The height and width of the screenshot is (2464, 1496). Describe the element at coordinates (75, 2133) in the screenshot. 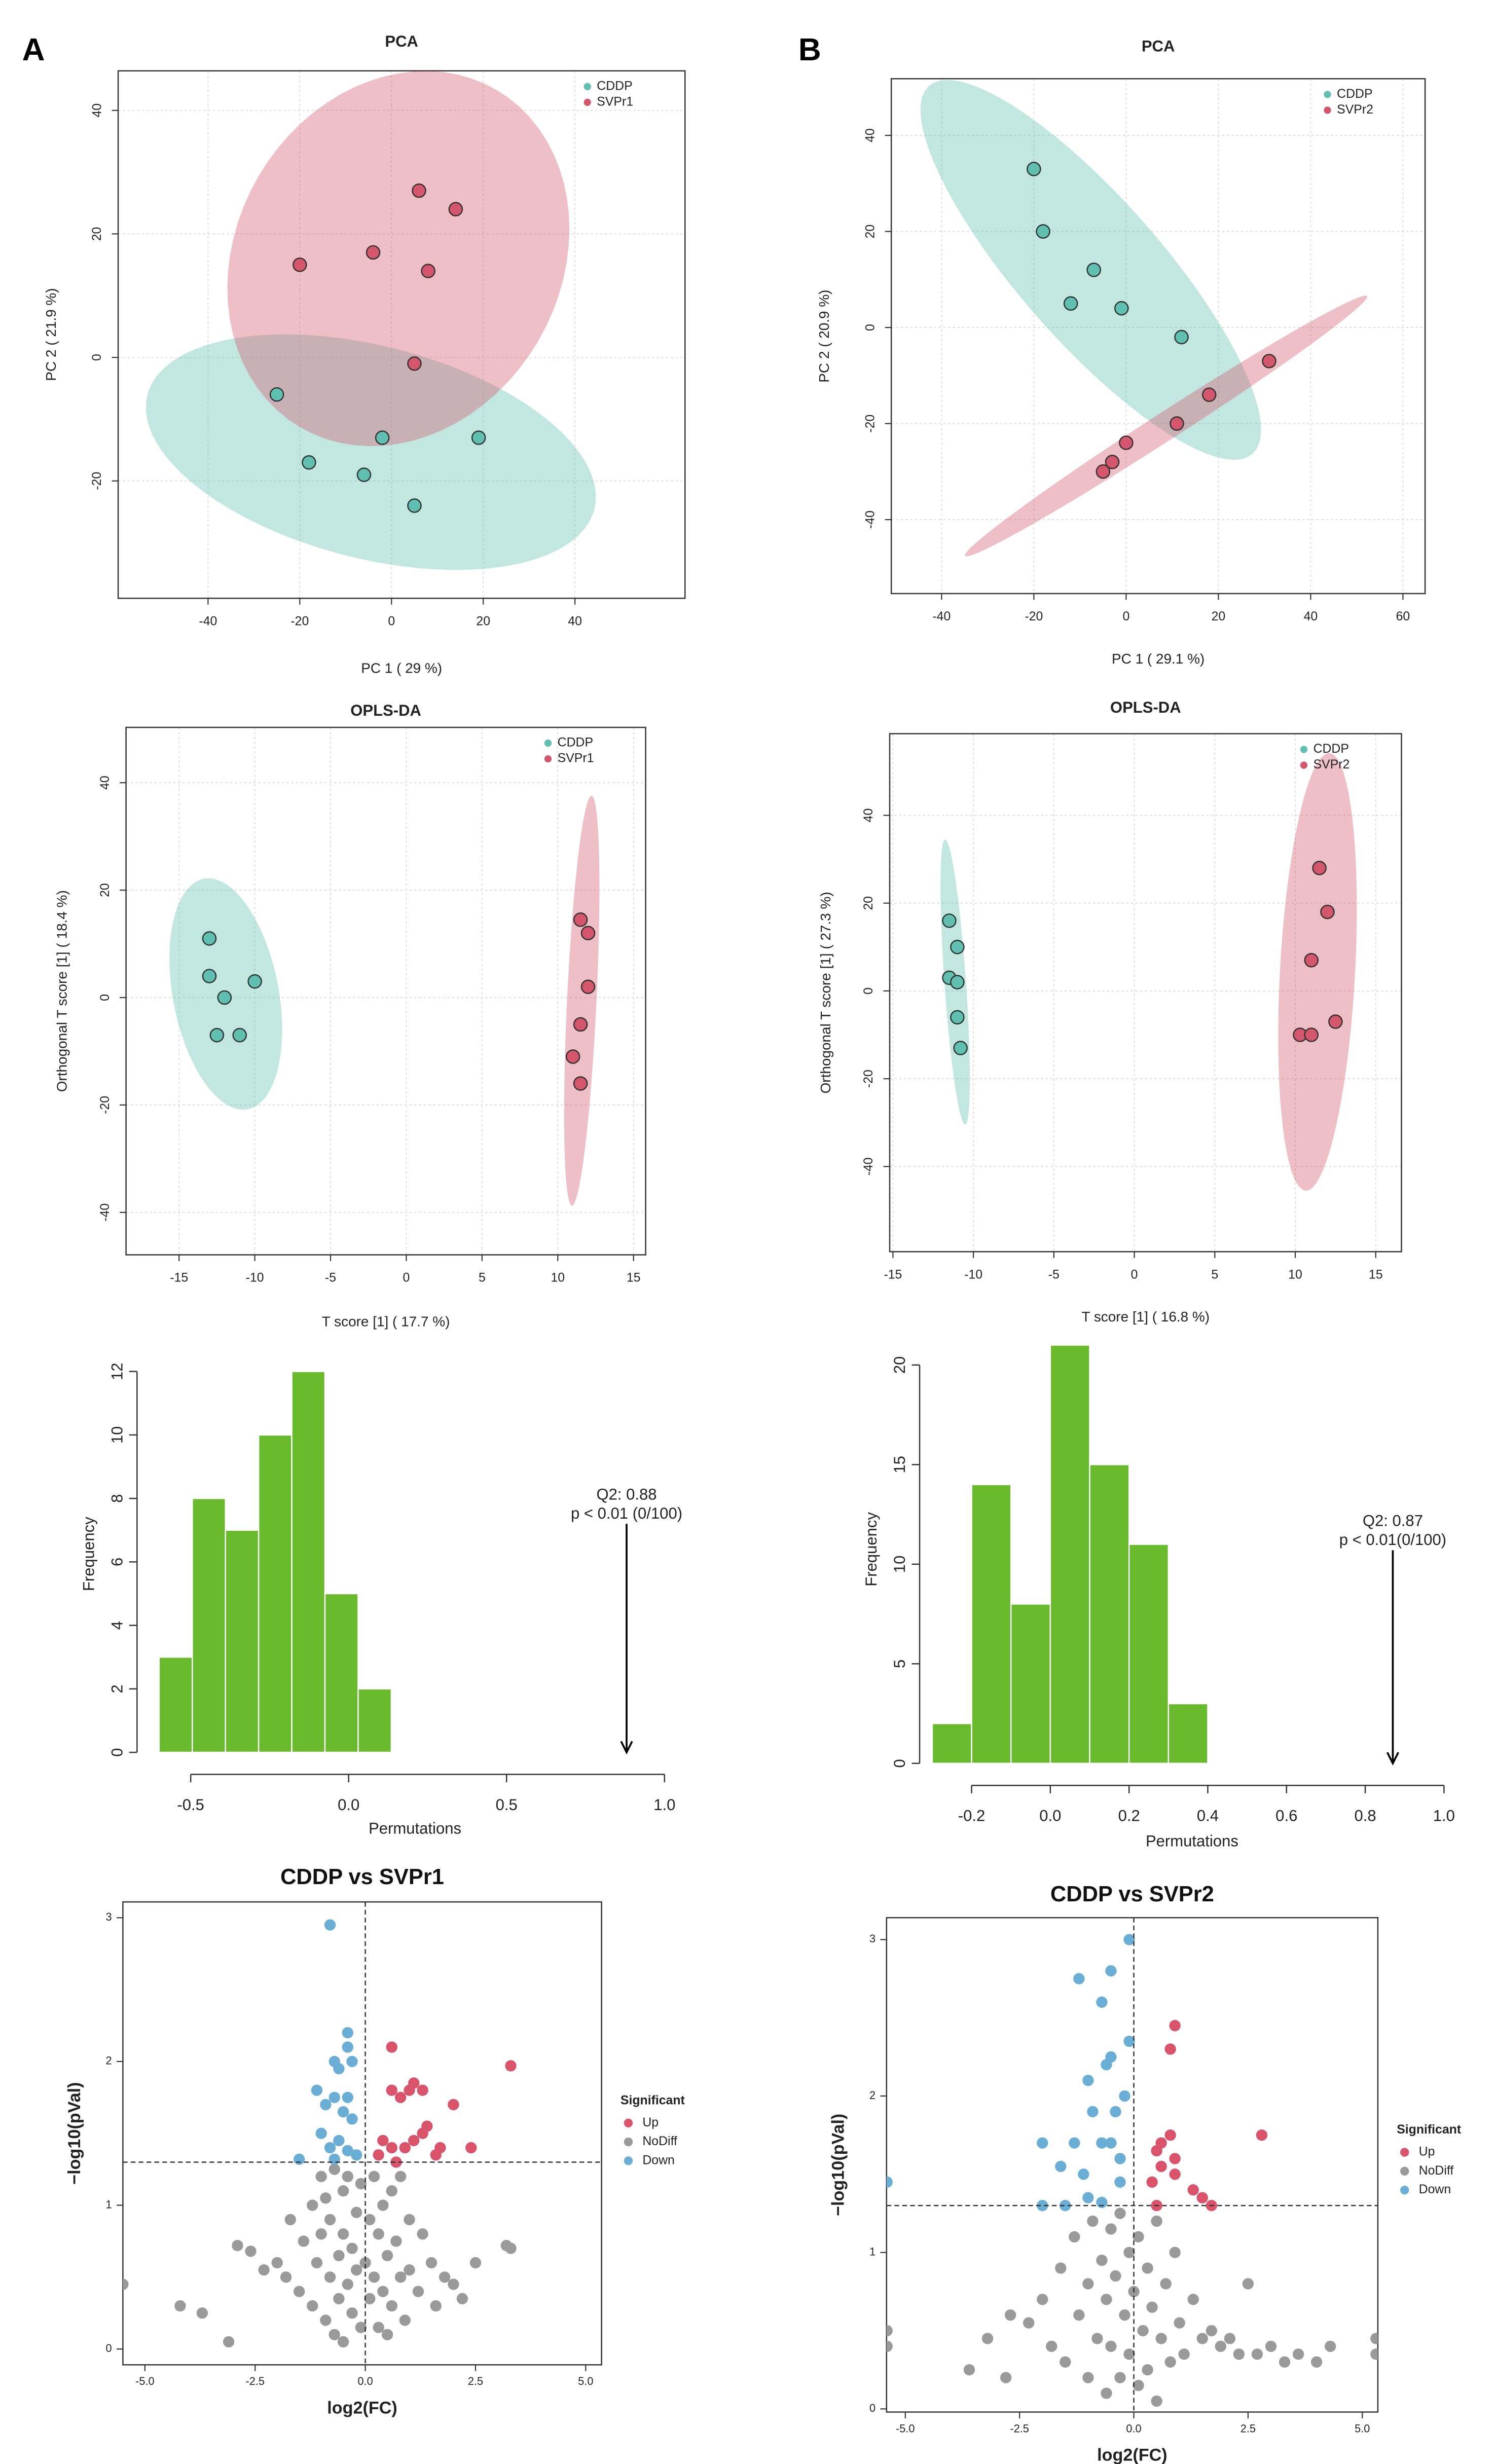

I see `y-axis-label: −log10(pVal)` at that location.